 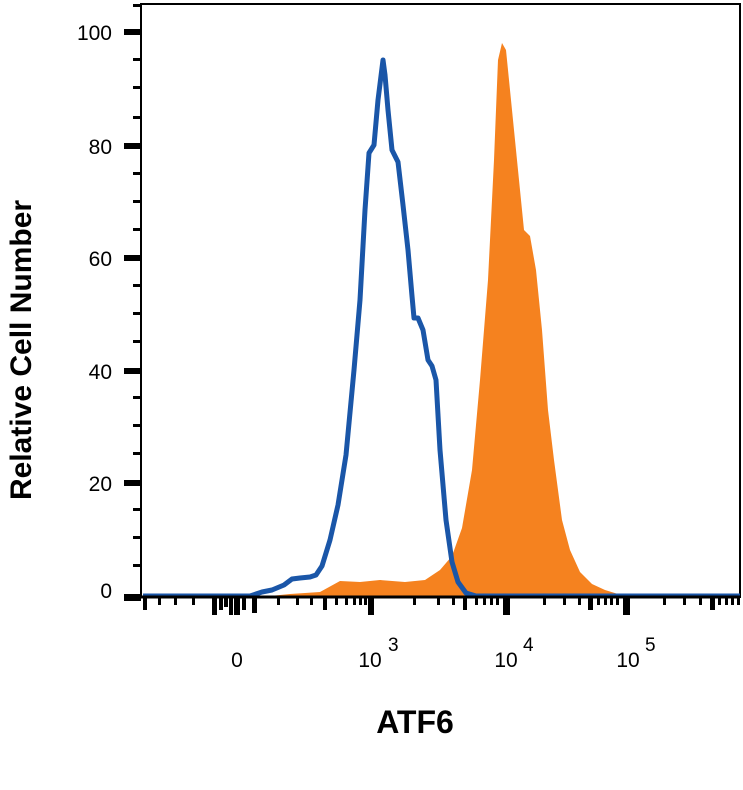 What do you see at coordinates (528, 645) in the screenshot?
I see `x-tick-exponent: 4` at bounding box center [528, 645].